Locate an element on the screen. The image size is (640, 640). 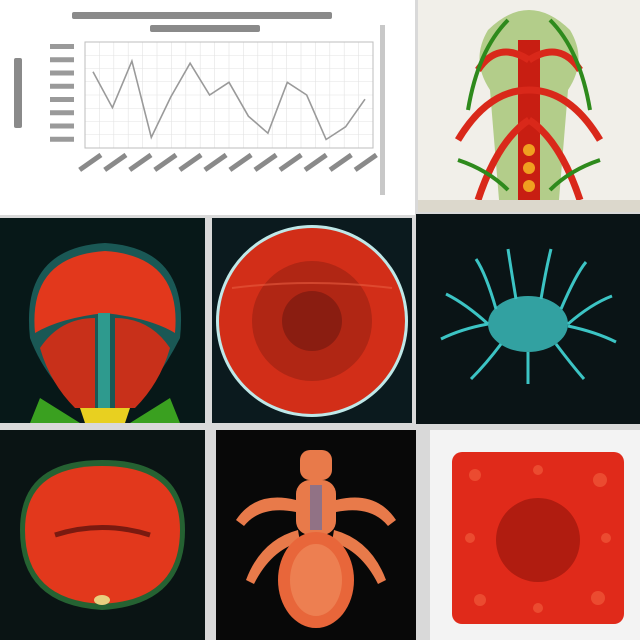
chart-grid is located at coordinates (229, 95).